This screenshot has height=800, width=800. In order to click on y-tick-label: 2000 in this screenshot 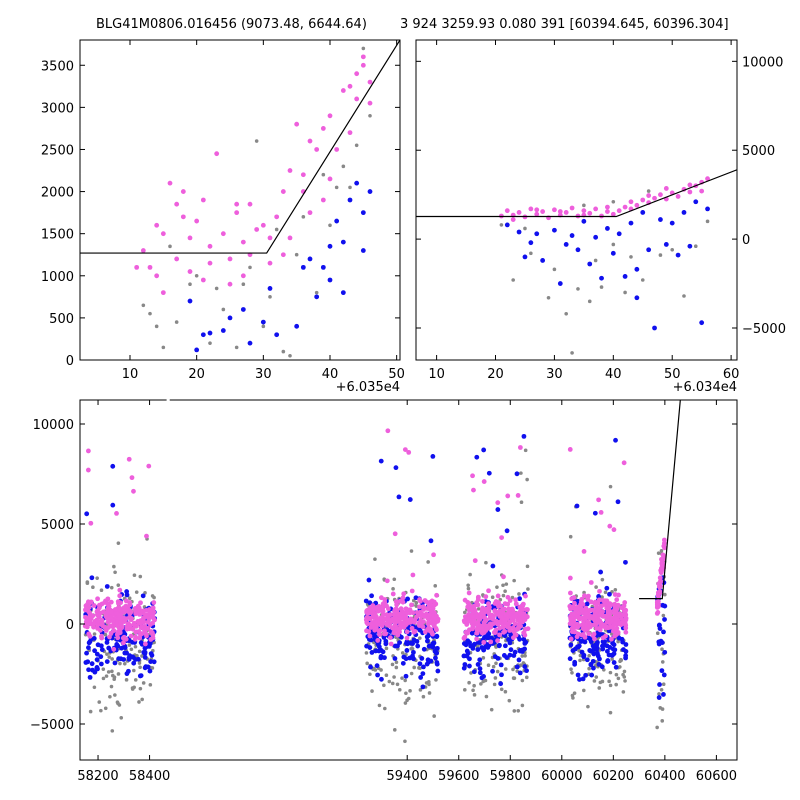, I will do `click(57, 193)`.